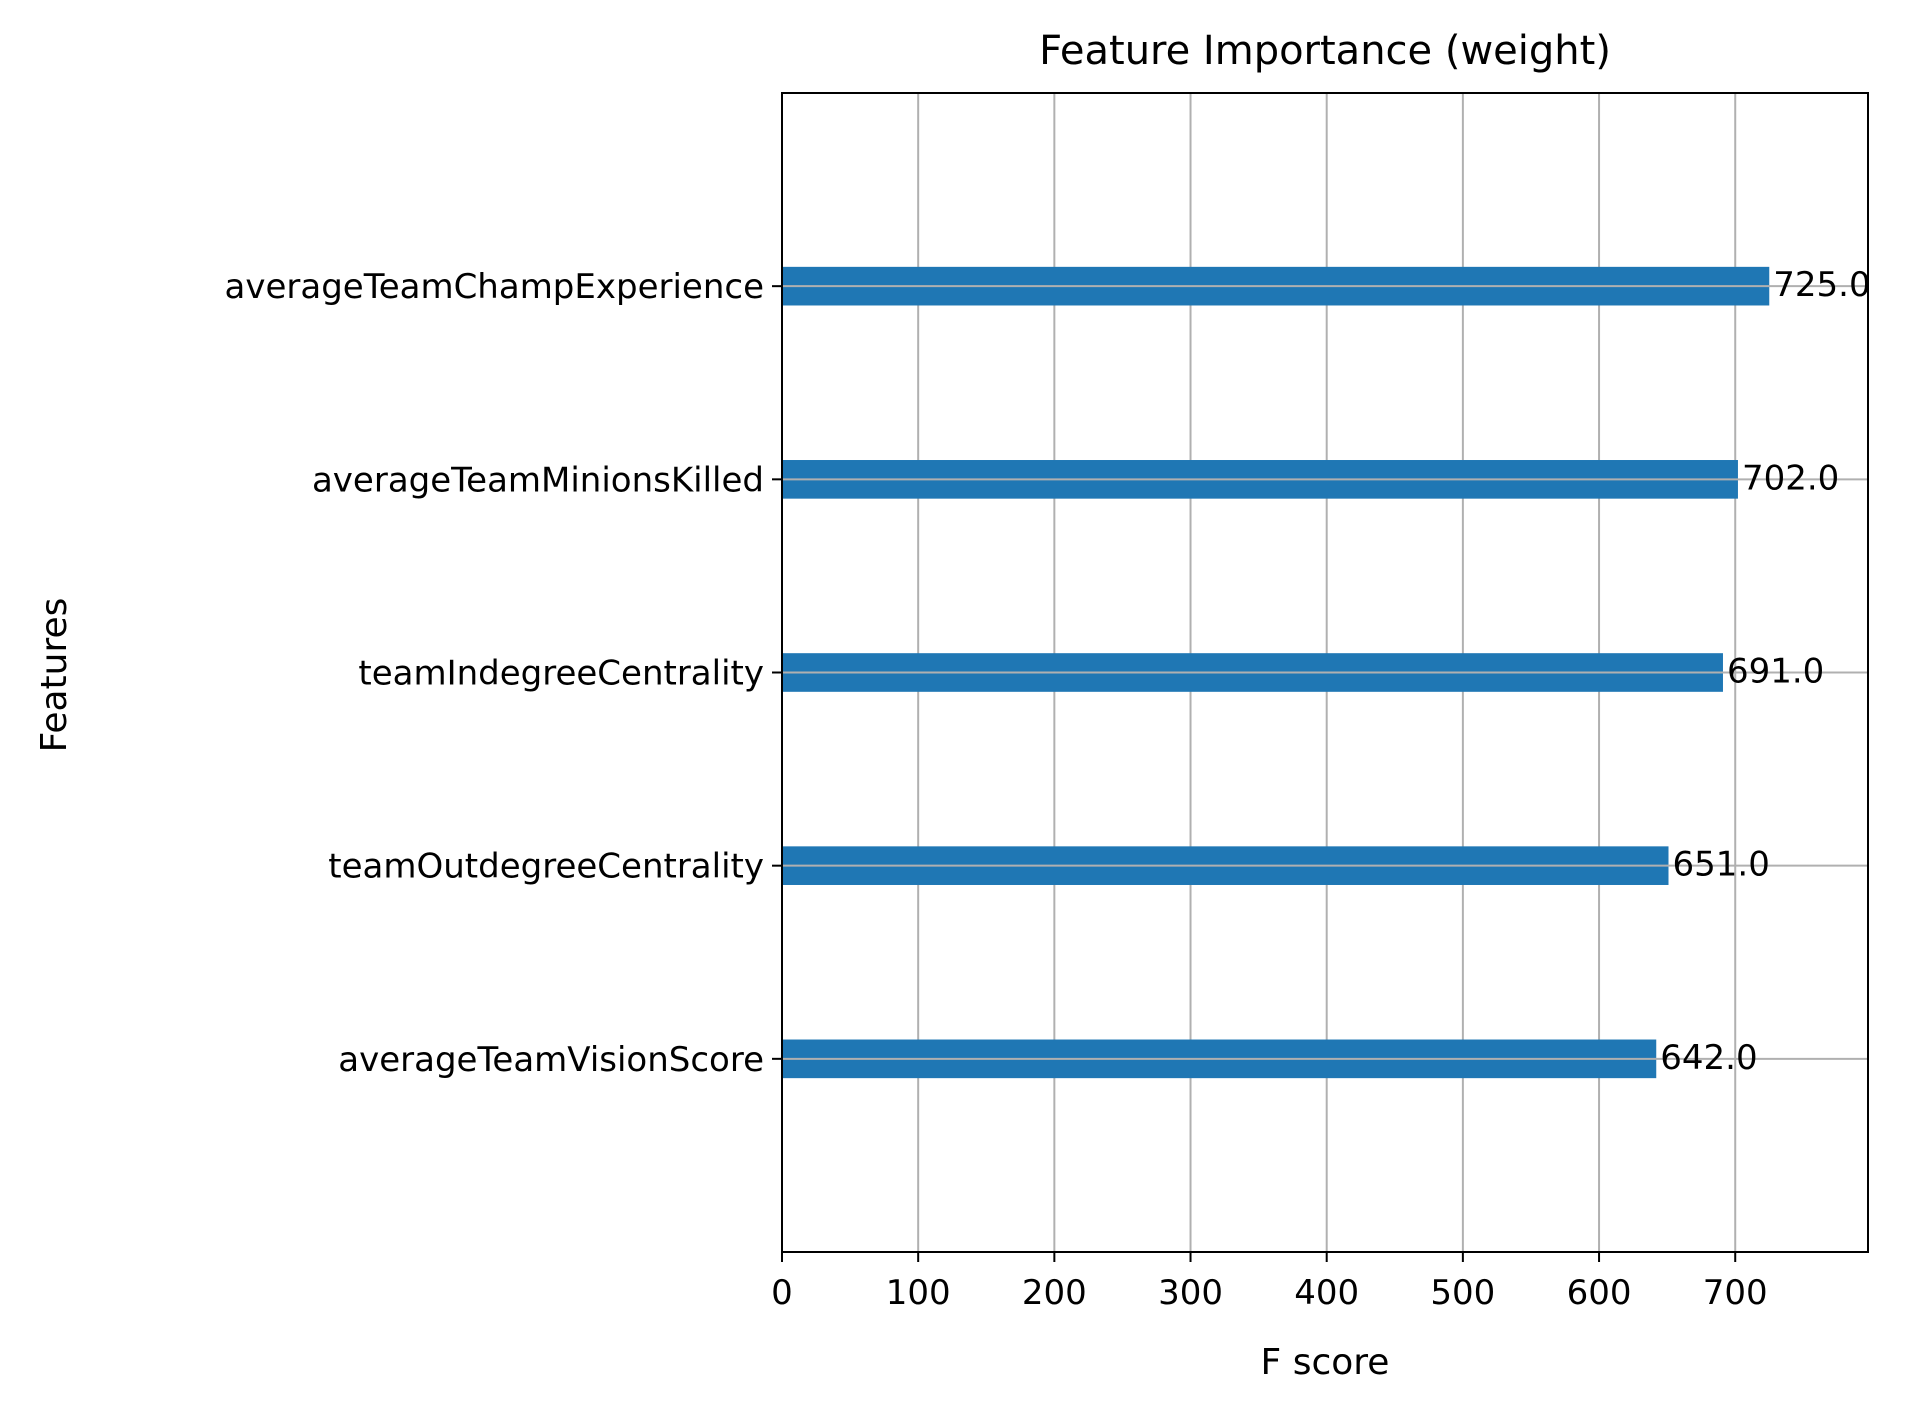 Image resolution: width=1910 pixels, height=1406 pixels. Describe the element at coordinates (1775, 672) in the screenshot. I see `bar-value-label: 691.0` at that location.